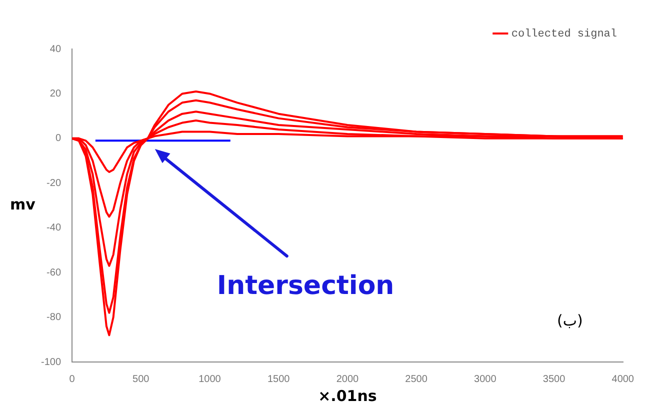 This screenshot has height=414, width=645. I want to click on x-tick-label: 1000, so click(210, 379).